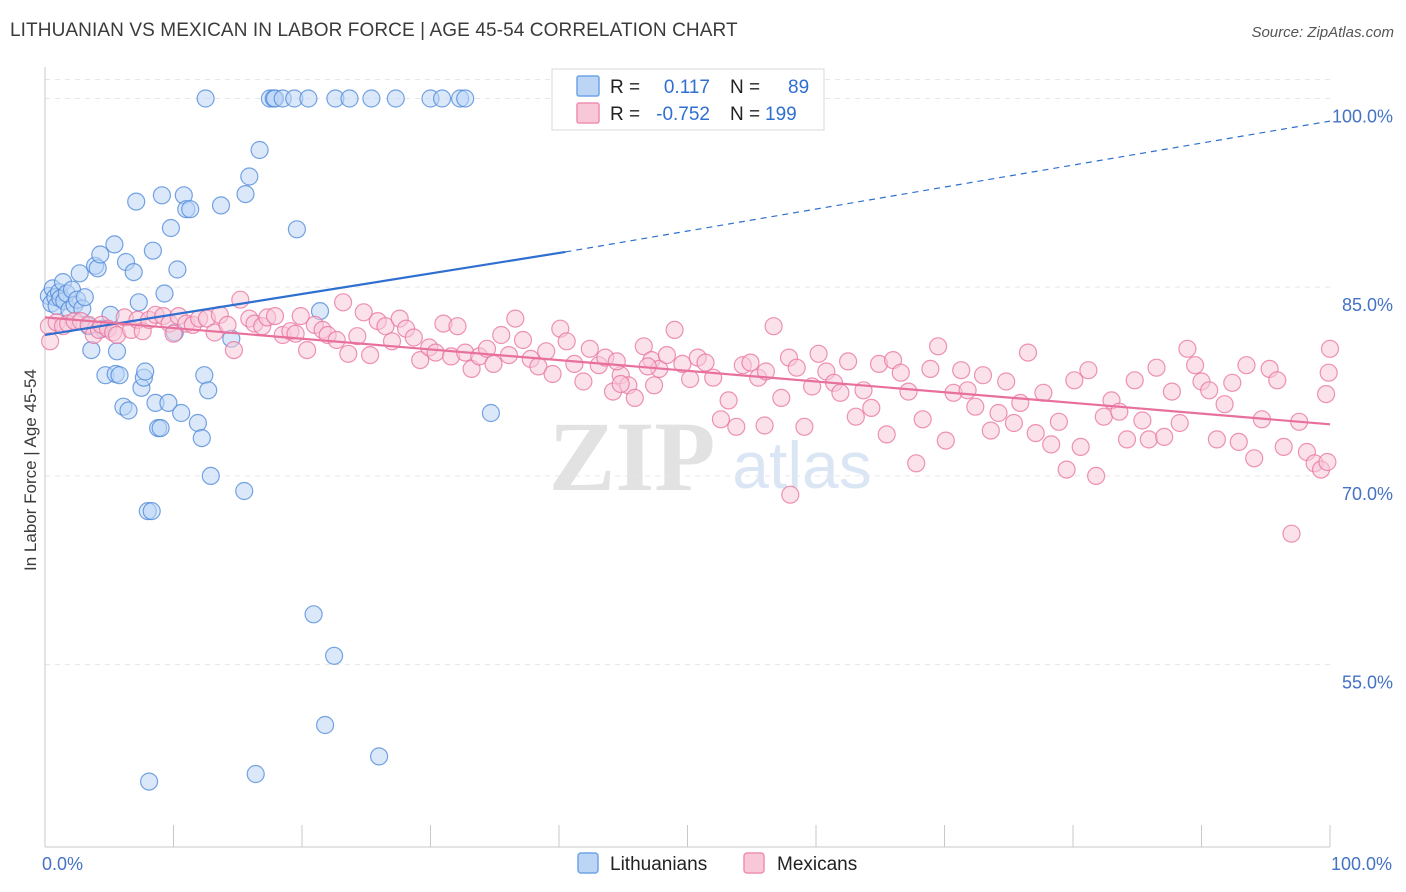 This screenshot has height=892, width=1406. What do you see at coordinates (632, 456) in the screenshot?
I see `watermark-zip: ZIP` at bounding box center [632, 456].